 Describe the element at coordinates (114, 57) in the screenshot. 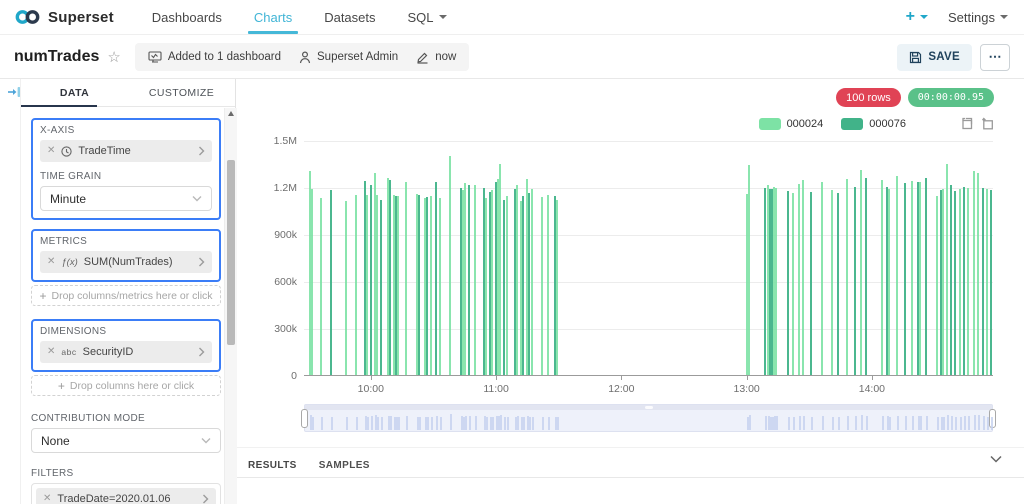

I see `favorite-star-icon: ☆` at that location.